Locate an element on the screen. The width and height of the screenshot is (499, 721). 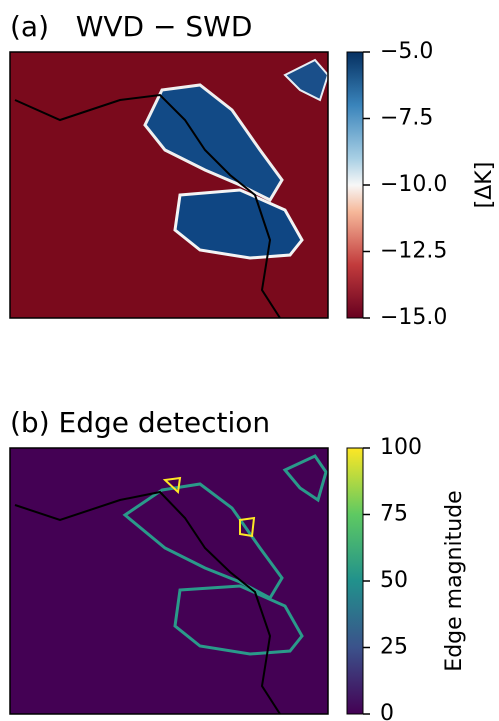
colorbar-tick-label: −10.0 is located at coordinates (413, 184).